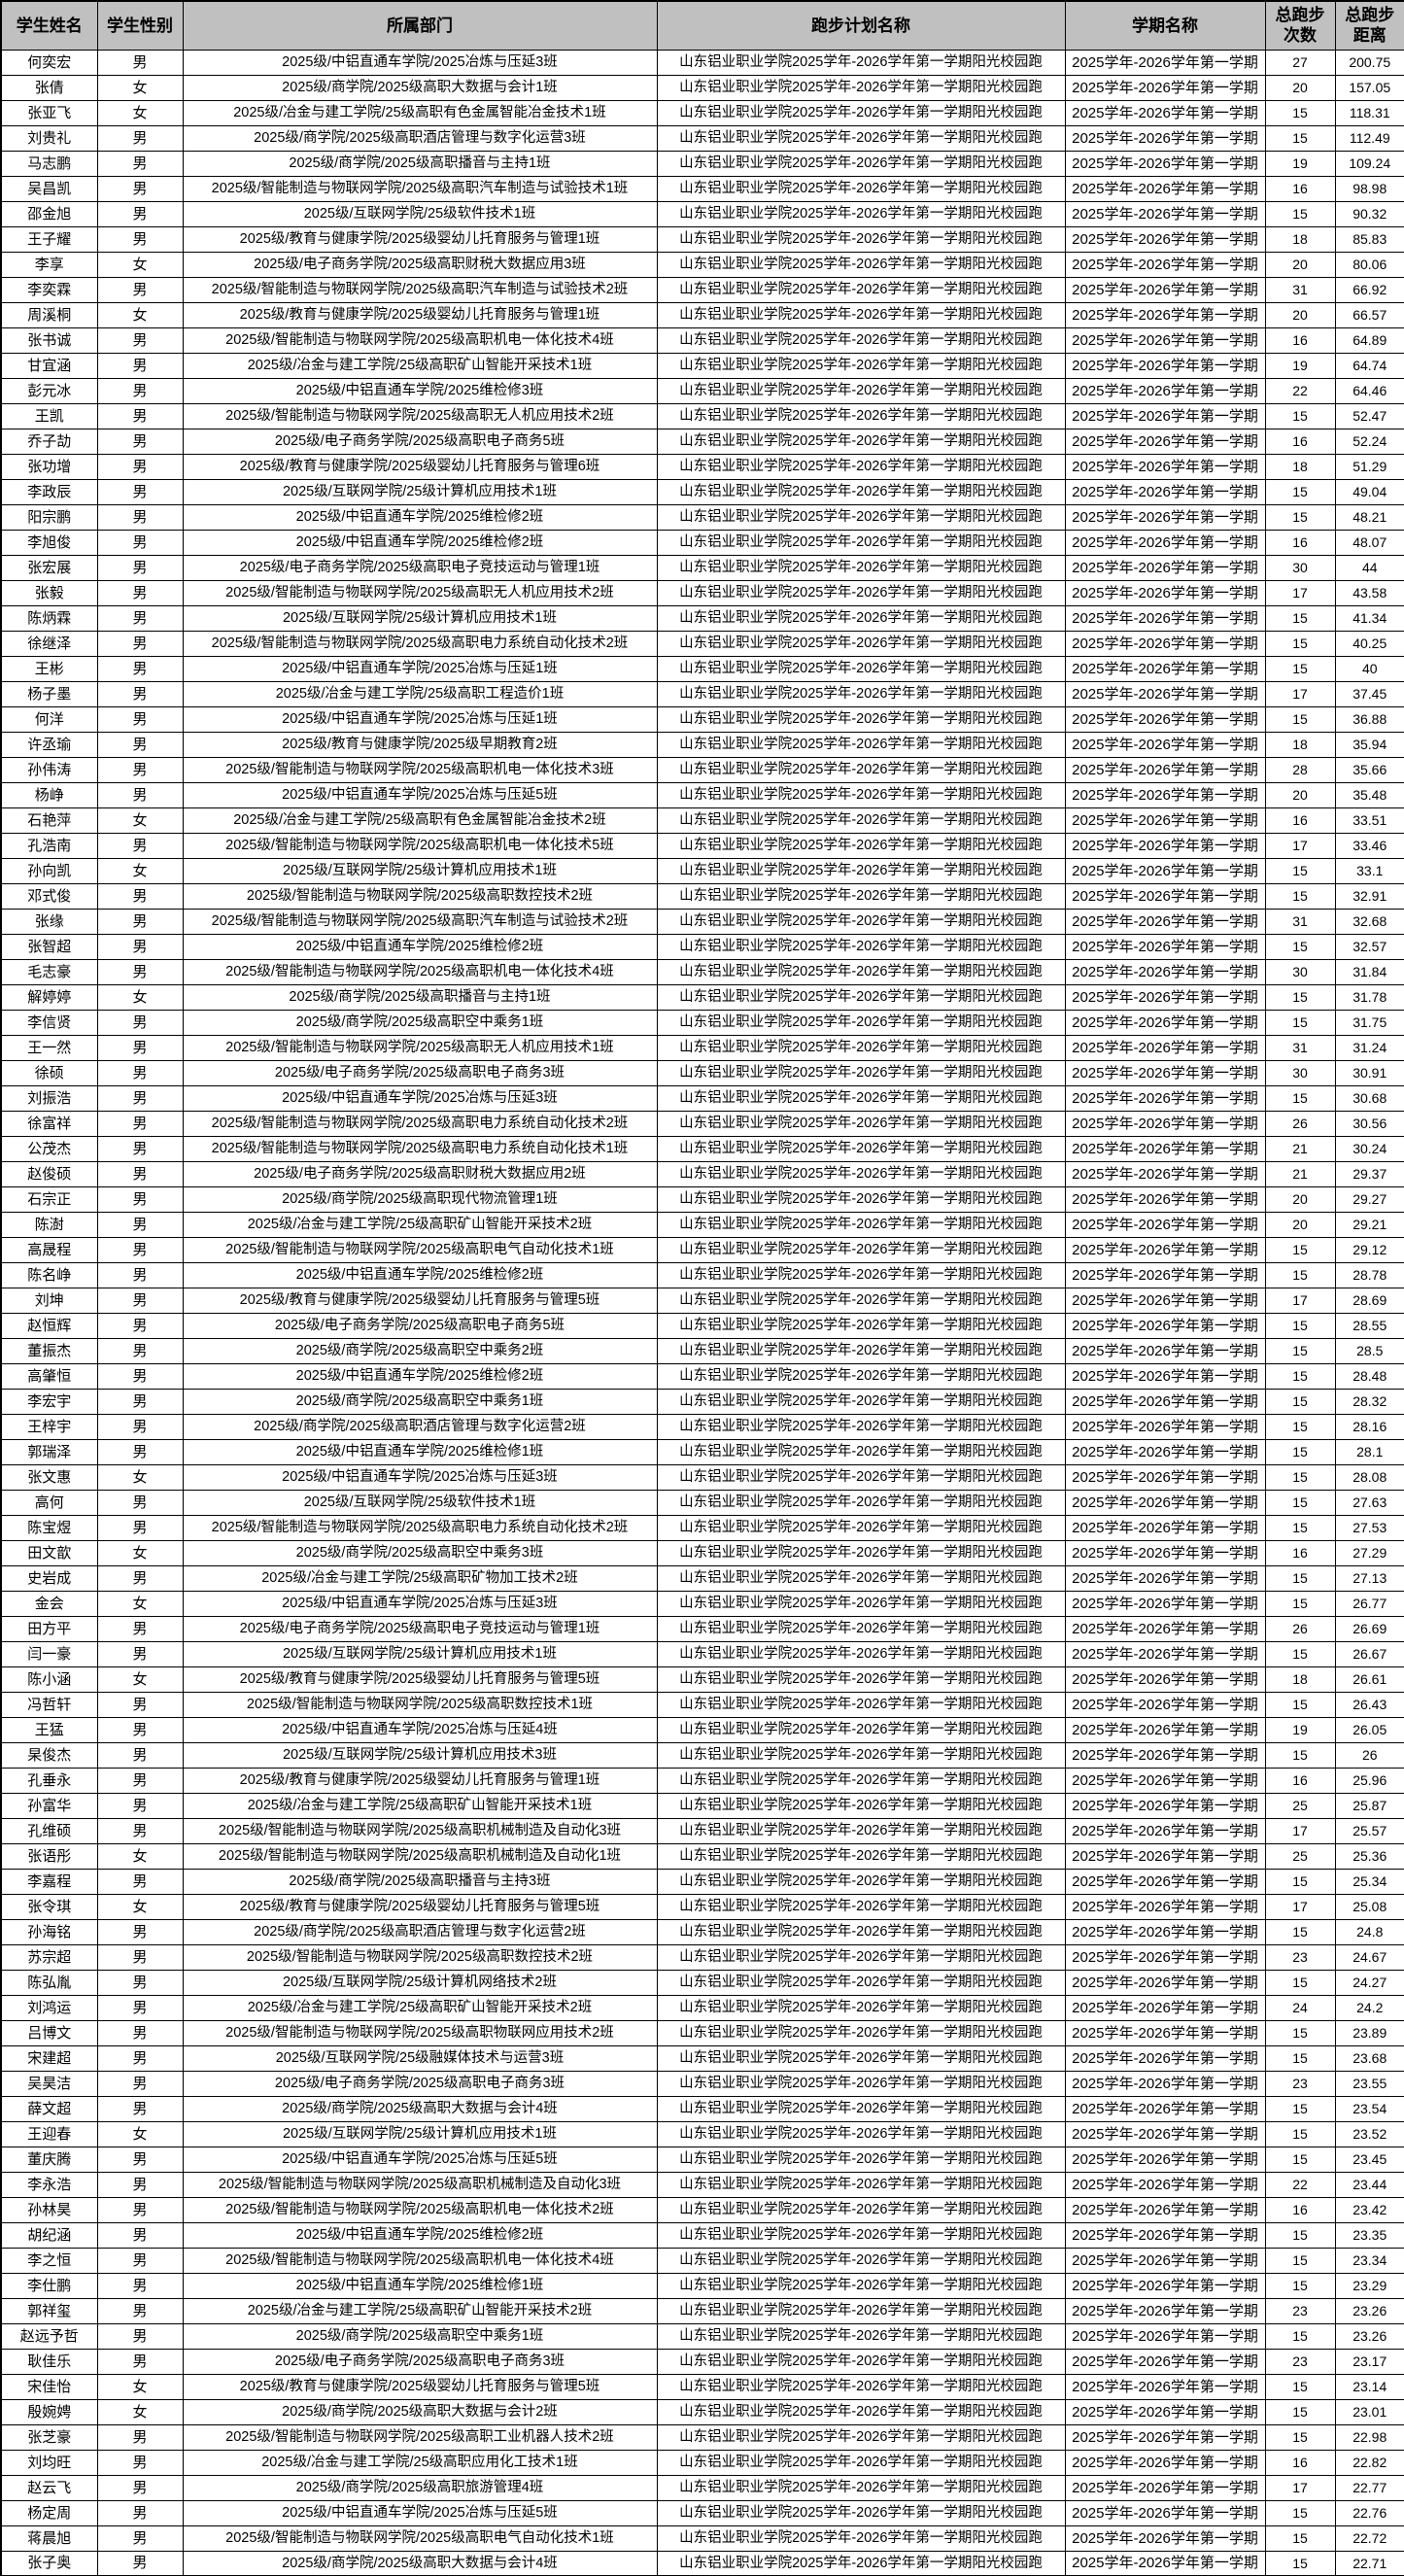  I want to click on cell-dept: 2025级/教育与健康学院/2025级婴幼儿托育服务与管理1班, so click(420, 1780).